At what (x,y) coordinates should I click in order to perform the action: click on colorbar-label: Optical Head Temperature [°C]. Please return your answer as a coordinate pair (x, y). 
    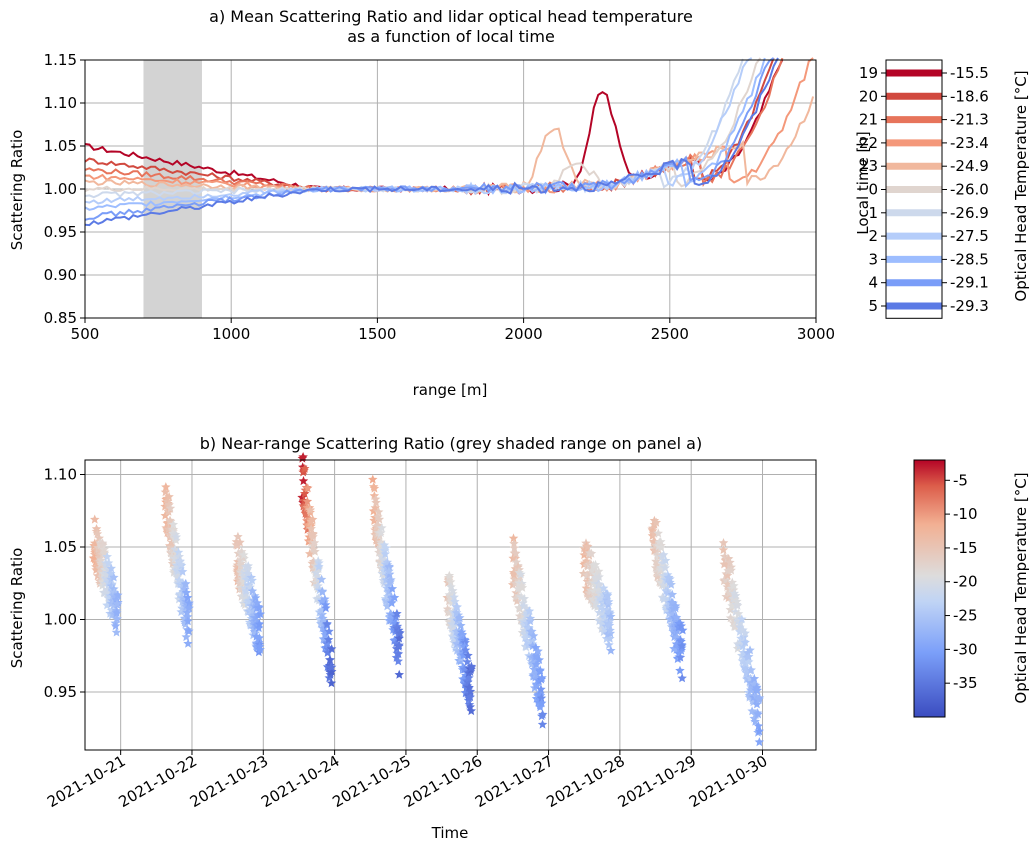
    Looking at the image, I should click on (1021, 587).